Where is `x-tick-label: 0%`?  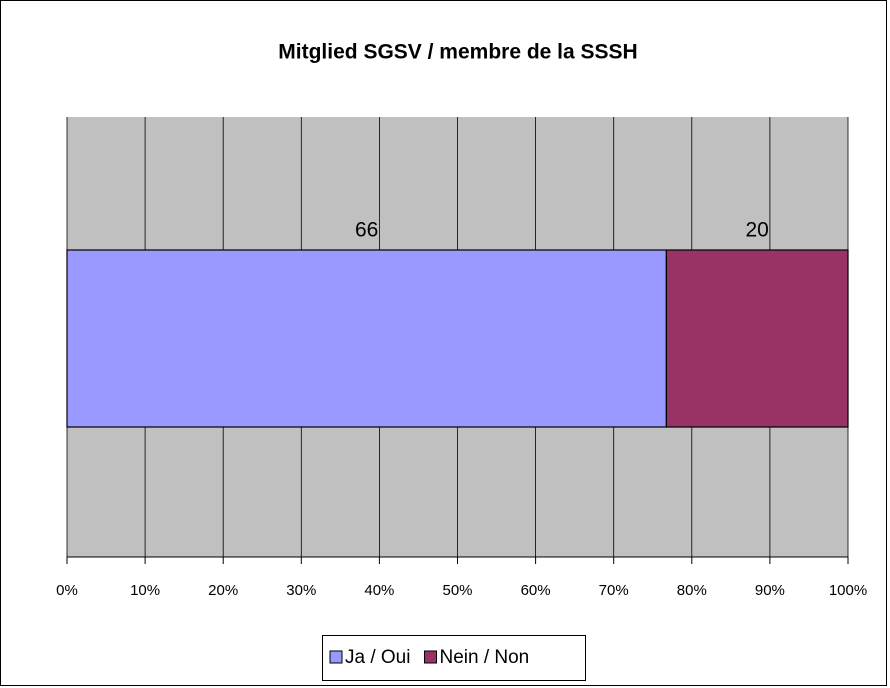 x-tick-label: 0% is located at coordinates (67, 590).